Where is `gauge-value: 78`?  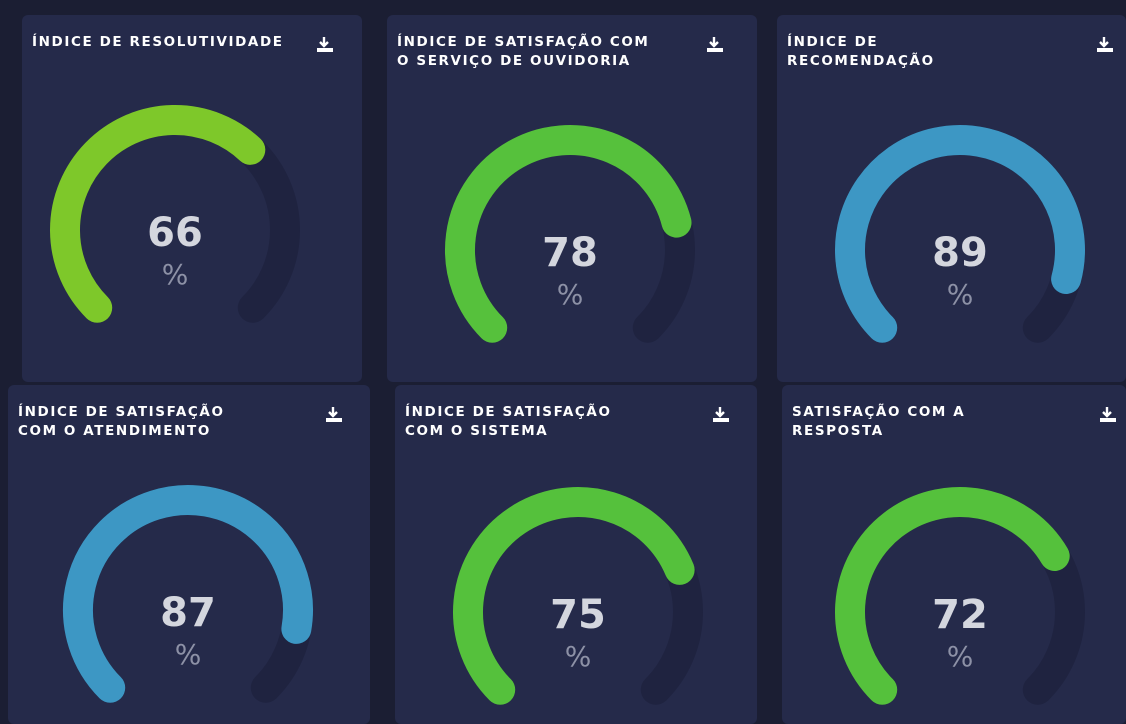 gauge-value: 78 is located at coordinates (570, 253).